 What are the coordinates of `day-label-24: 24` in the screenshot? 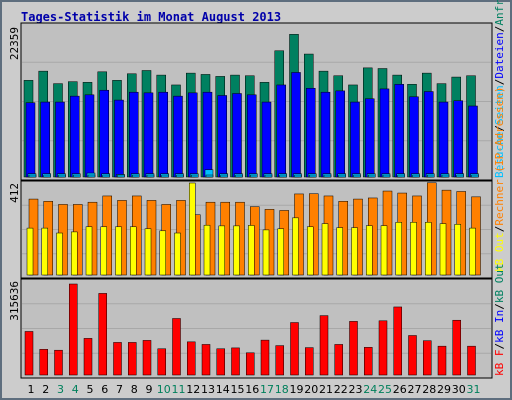 It's located at (370, 389).